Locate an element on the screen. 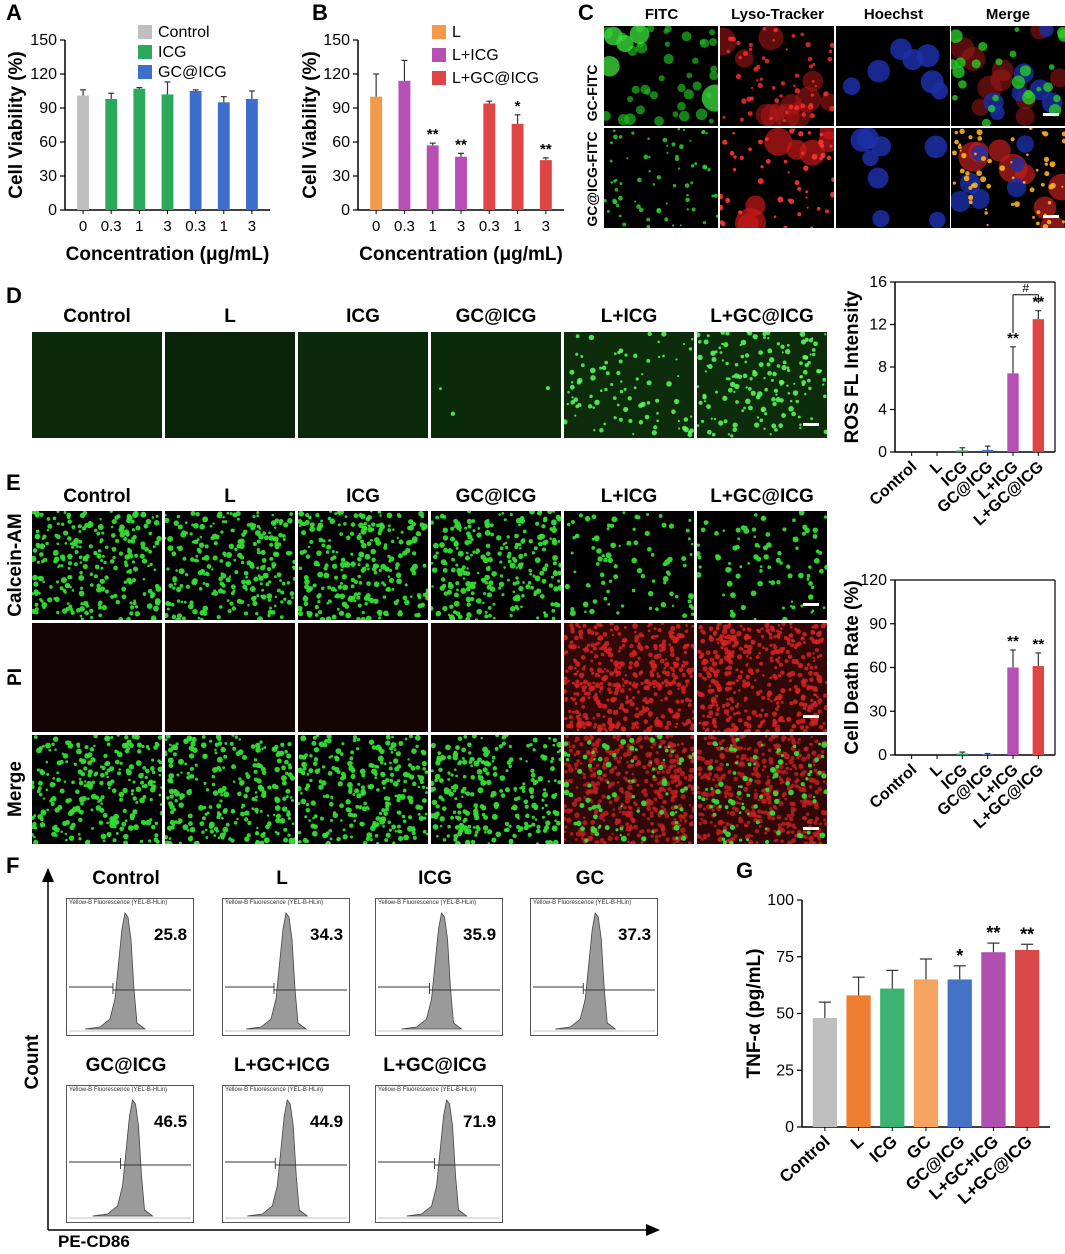 The height and width of the screenshot is (1254, 1065). c-image-gcicg-merge is located at coordinates (1008, 178).